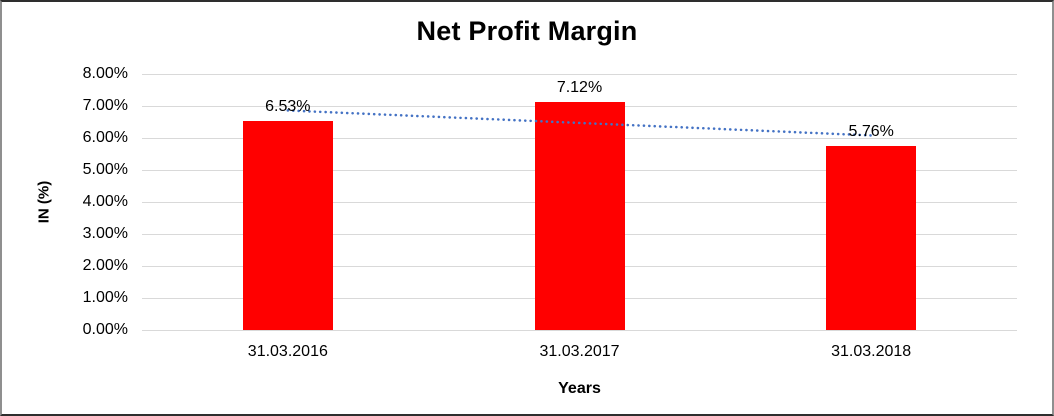  Describe the element at coordinates (105, 137) in the screenshot. I see `y-axis-tick-label: 6.00%` at that location.